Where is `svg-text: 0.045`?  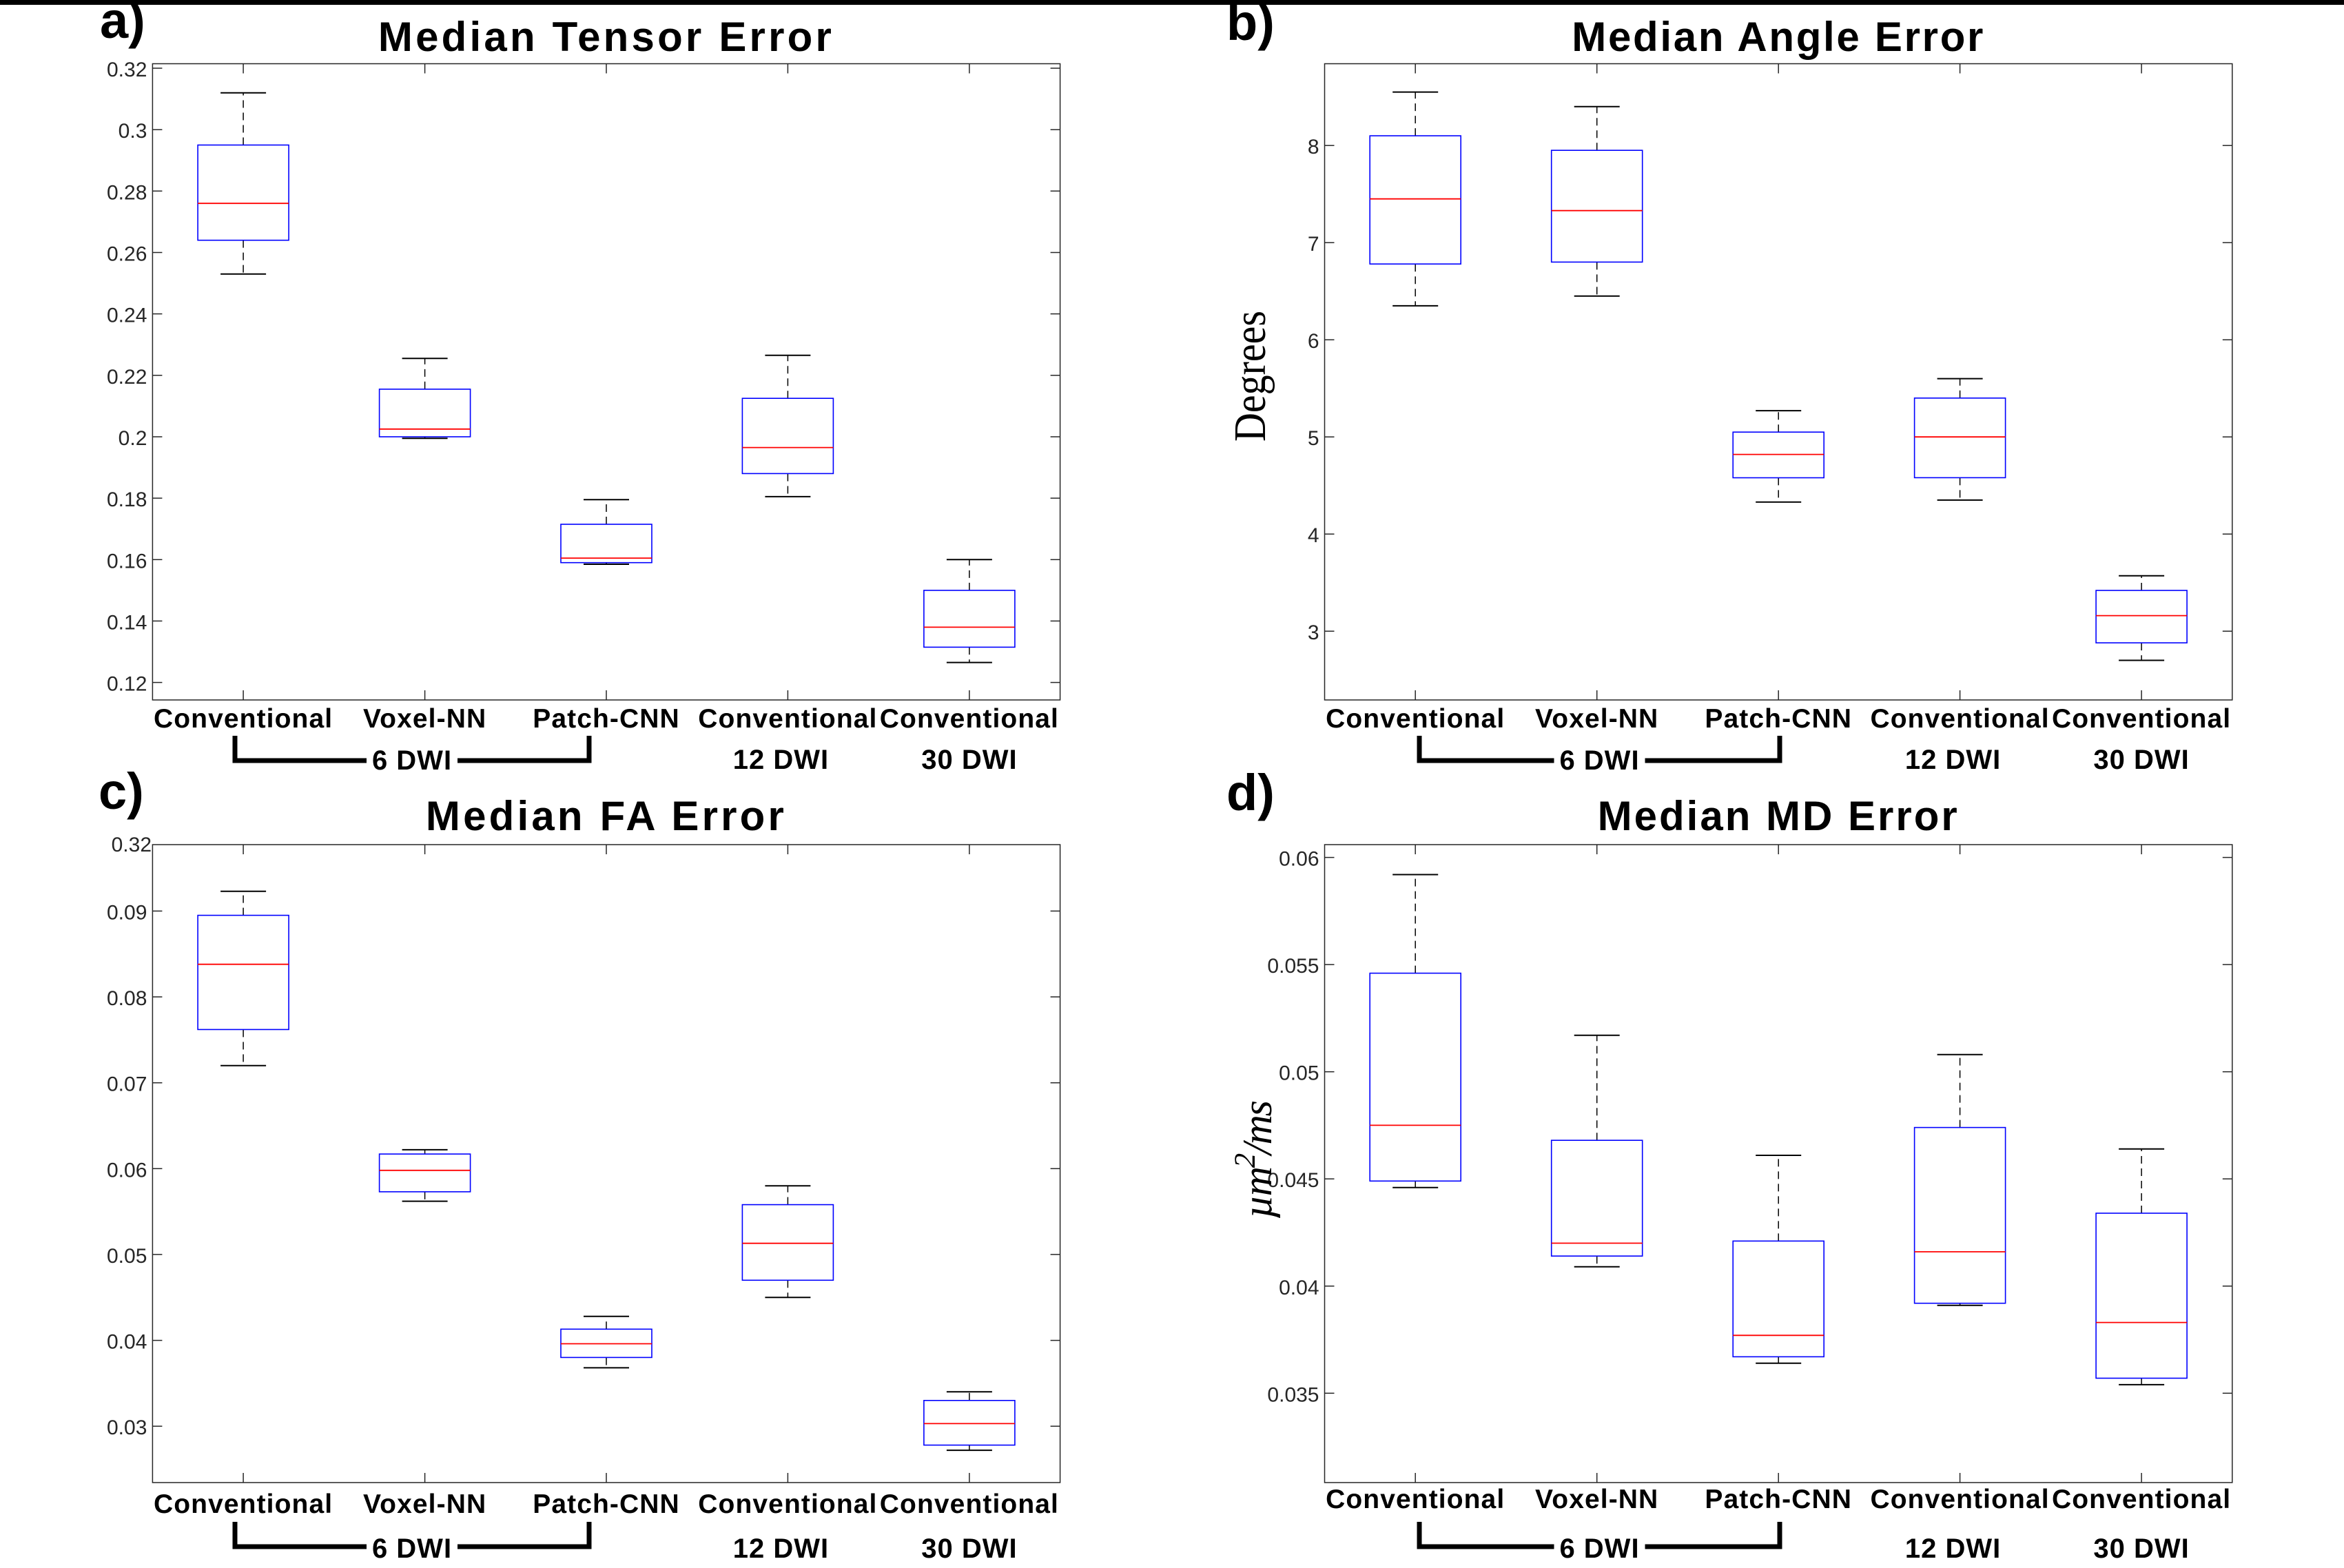
svg-text: 0.045 is located at coordinates (1293, 1180).